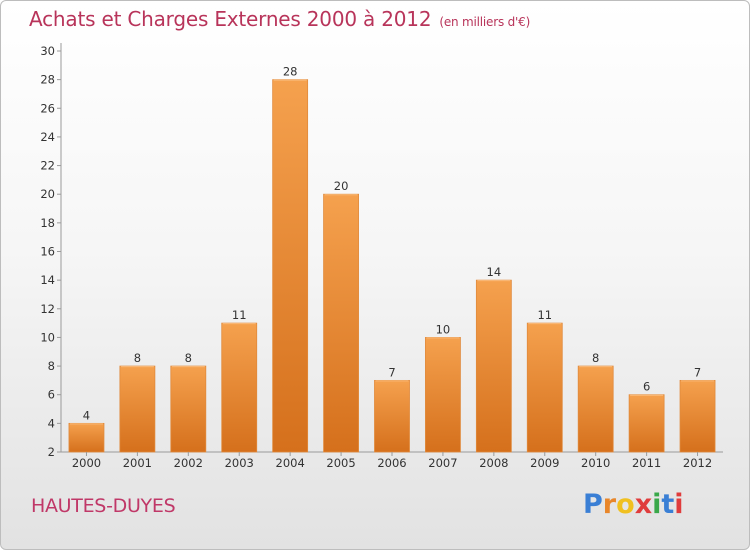 This screenshot has height=550, width=750. I want to click on x-tick-label: 2010, so click(595, 463).